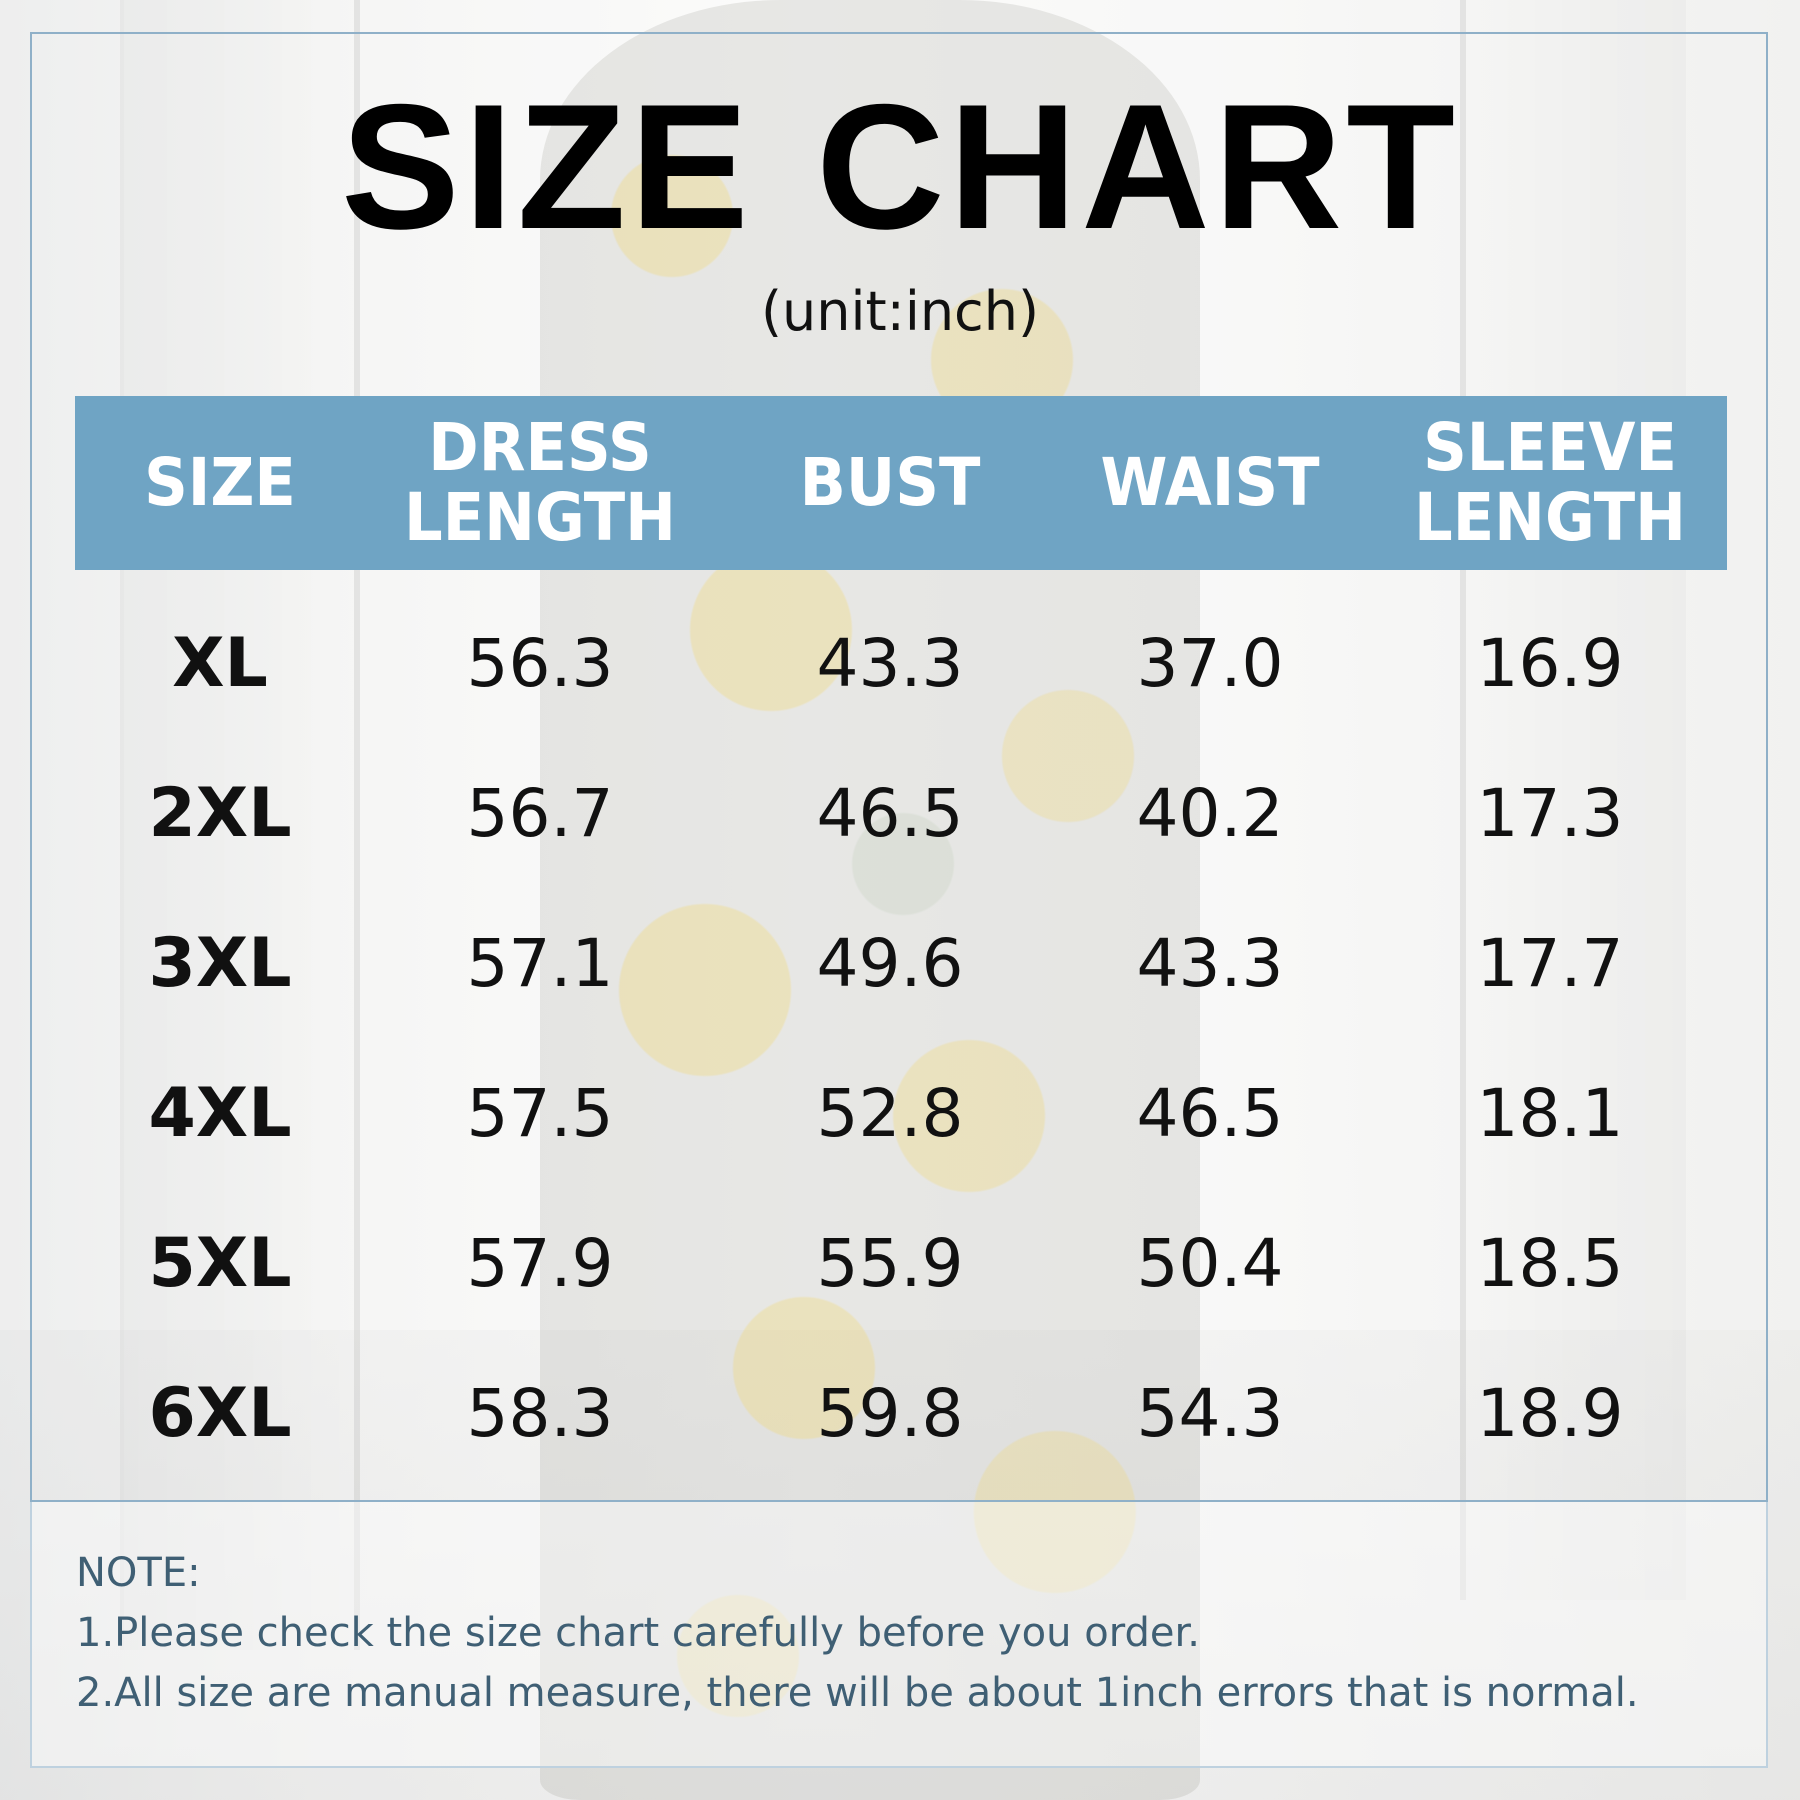 This screenshot has height=1800, width=1800. Describe the element at coordinates (900, 311) in the screenshot. I see `unit-label: (unit:inch)` at that location.